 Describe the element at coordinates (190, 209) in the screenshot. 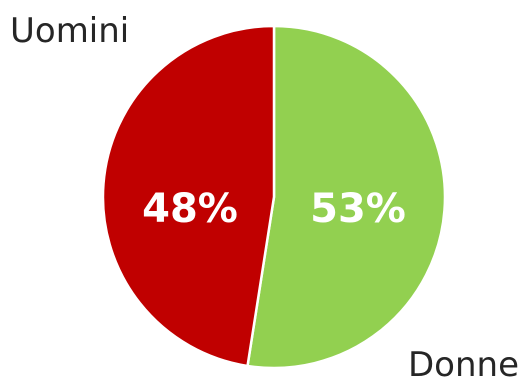

I see `data-label-uomini: 48%` at that location.